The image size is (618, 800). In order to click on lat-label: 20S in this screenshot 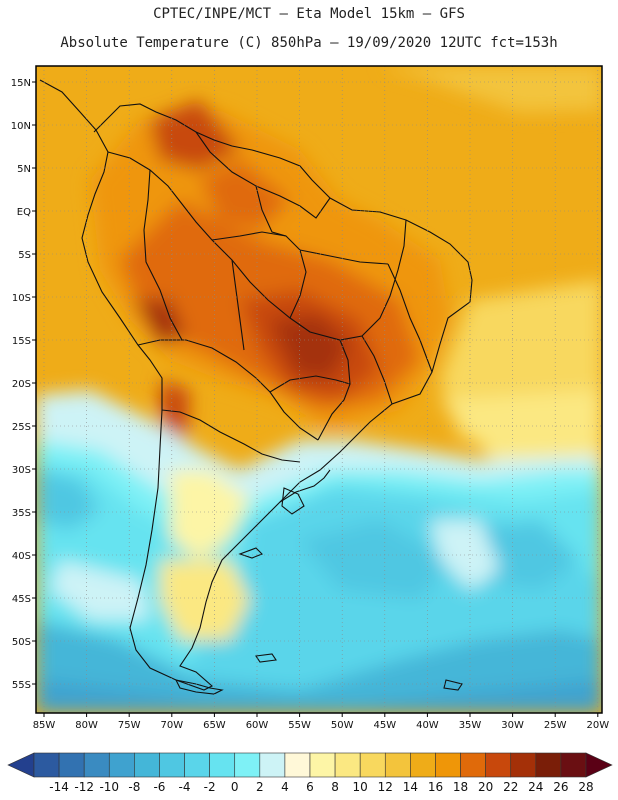, I will do `click(21, 384)`.